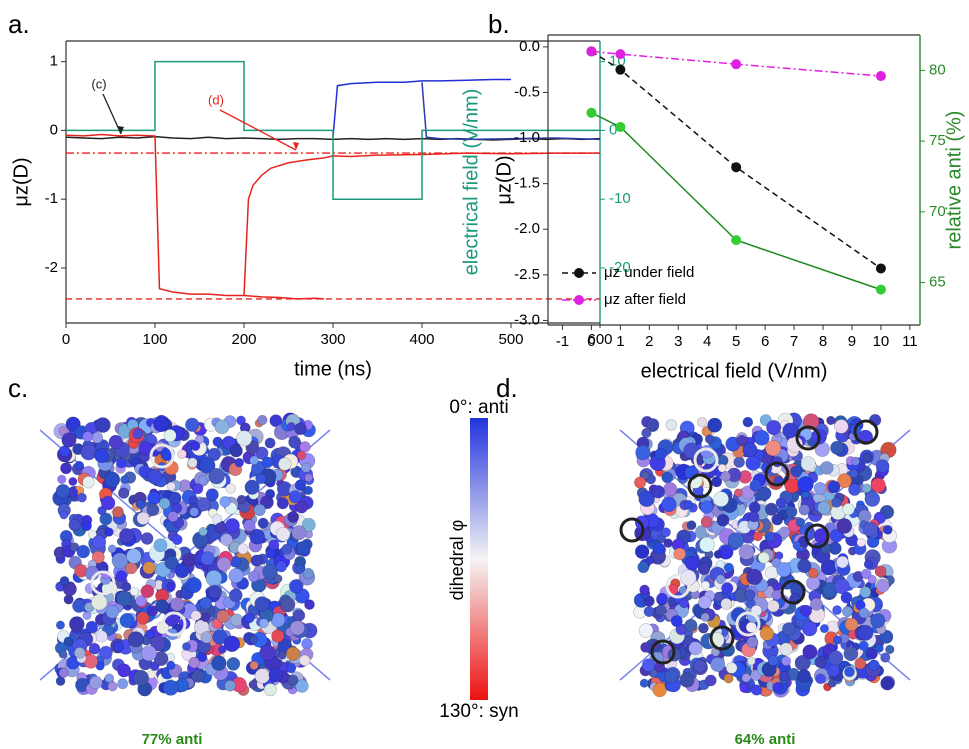 Image resolution: width=969 pixels, height=749 pixels. I want to click on x-tick-label: 8, so click(823, 341).